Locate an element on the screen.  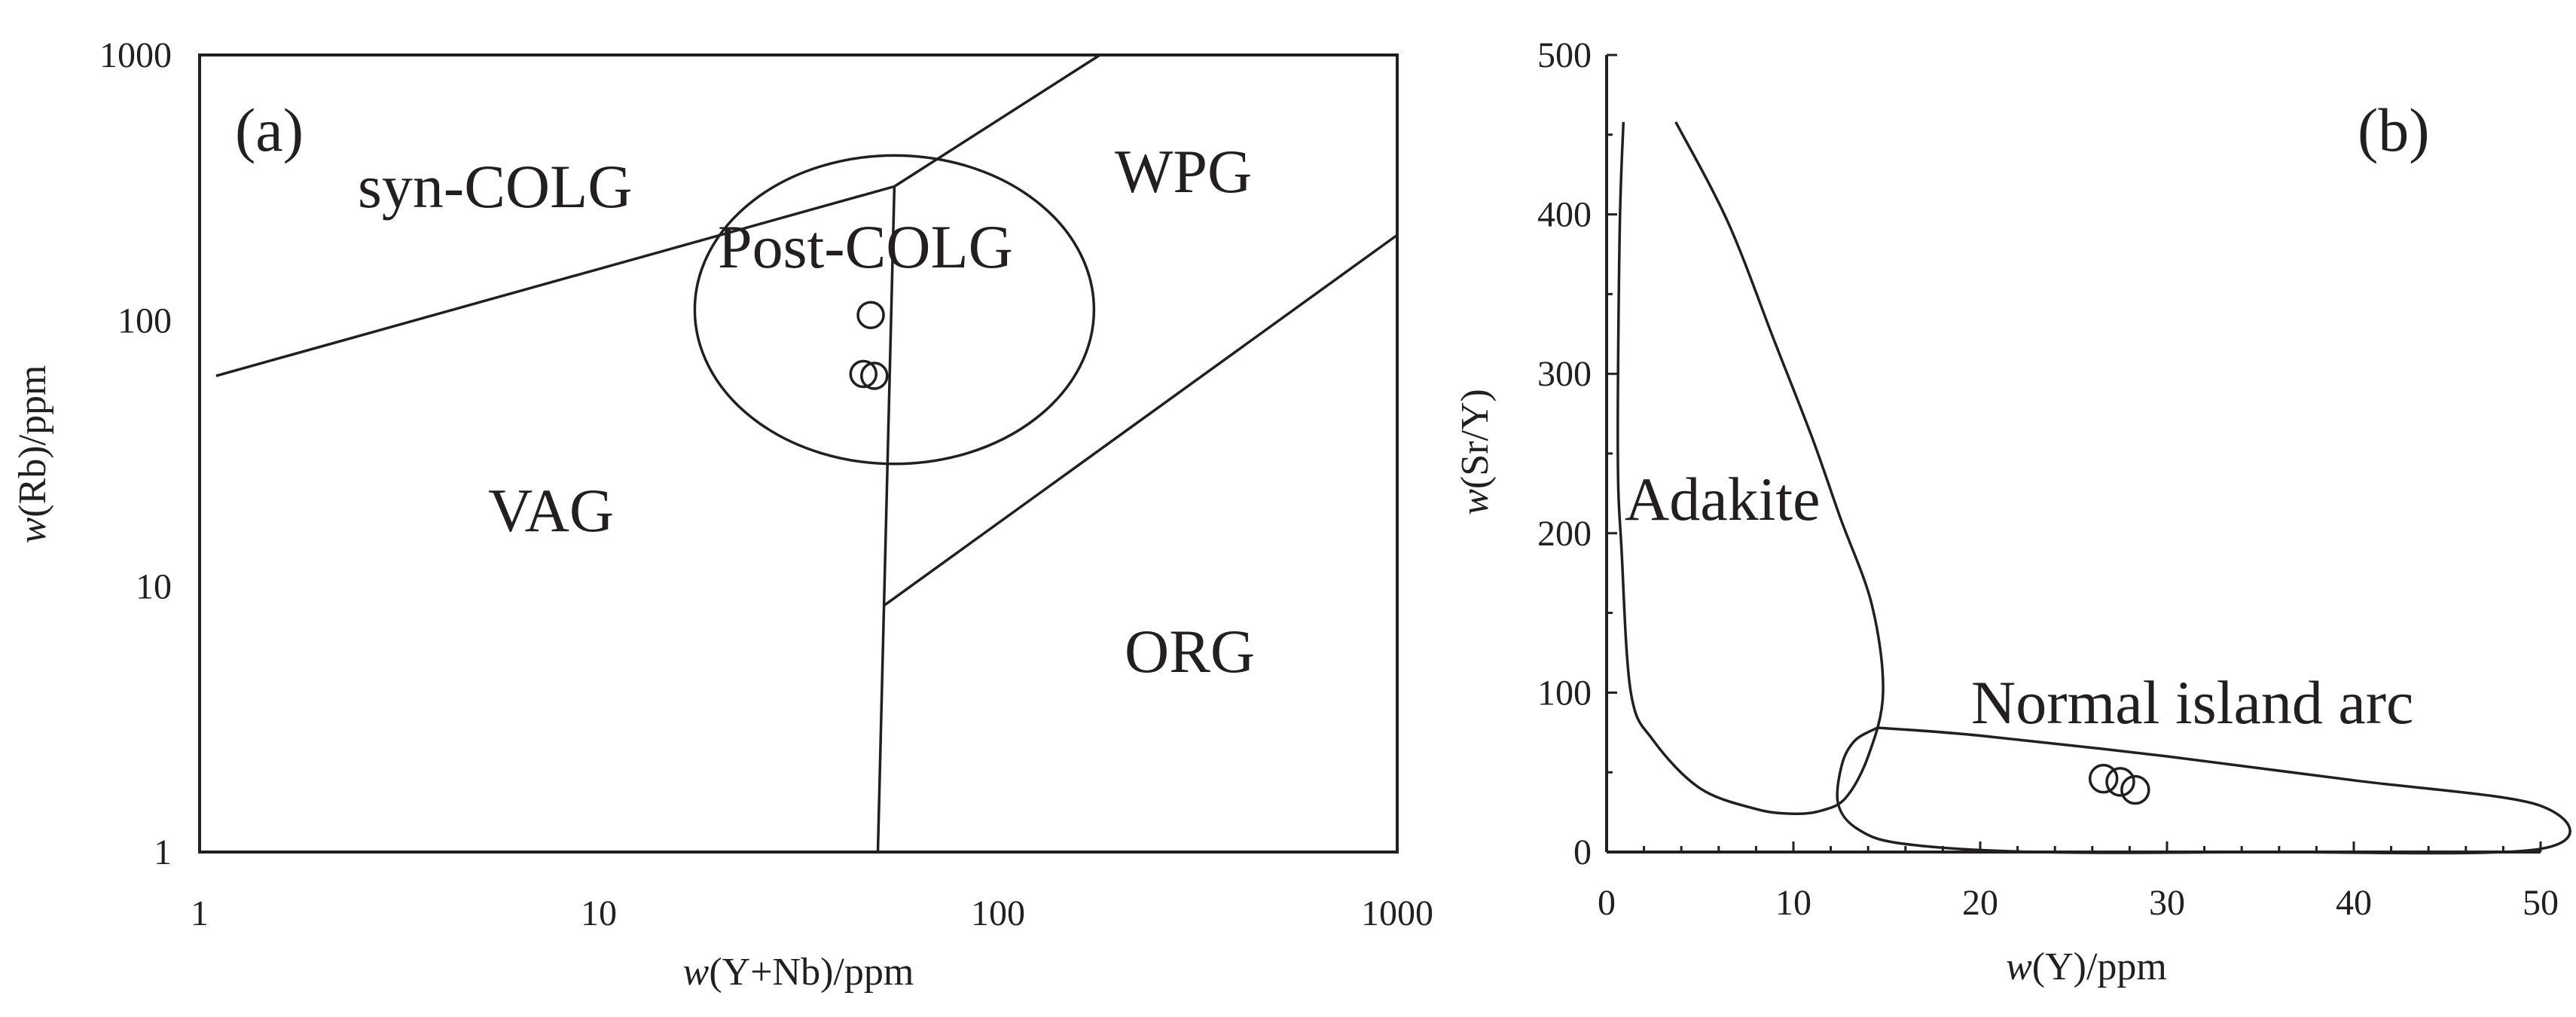
post-colg-field-ellipse is located at coordinates (895, 310).